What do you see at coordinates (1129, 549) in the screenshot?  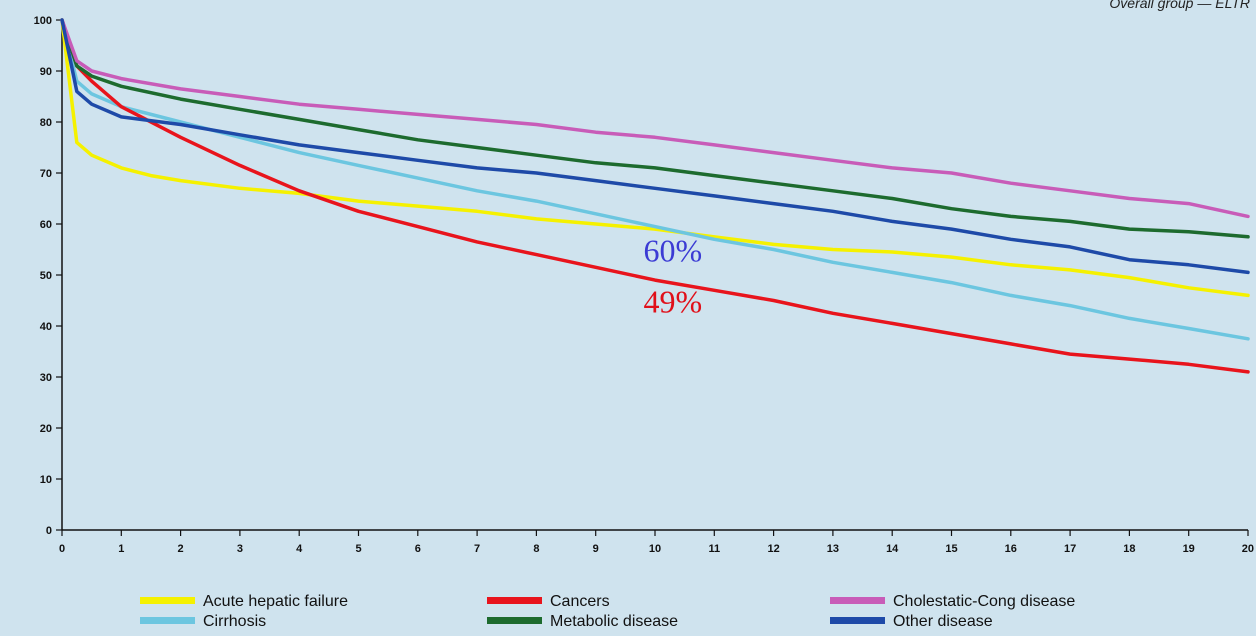 I see `x-tick-label: 18` at bounding box center [1129, 549].